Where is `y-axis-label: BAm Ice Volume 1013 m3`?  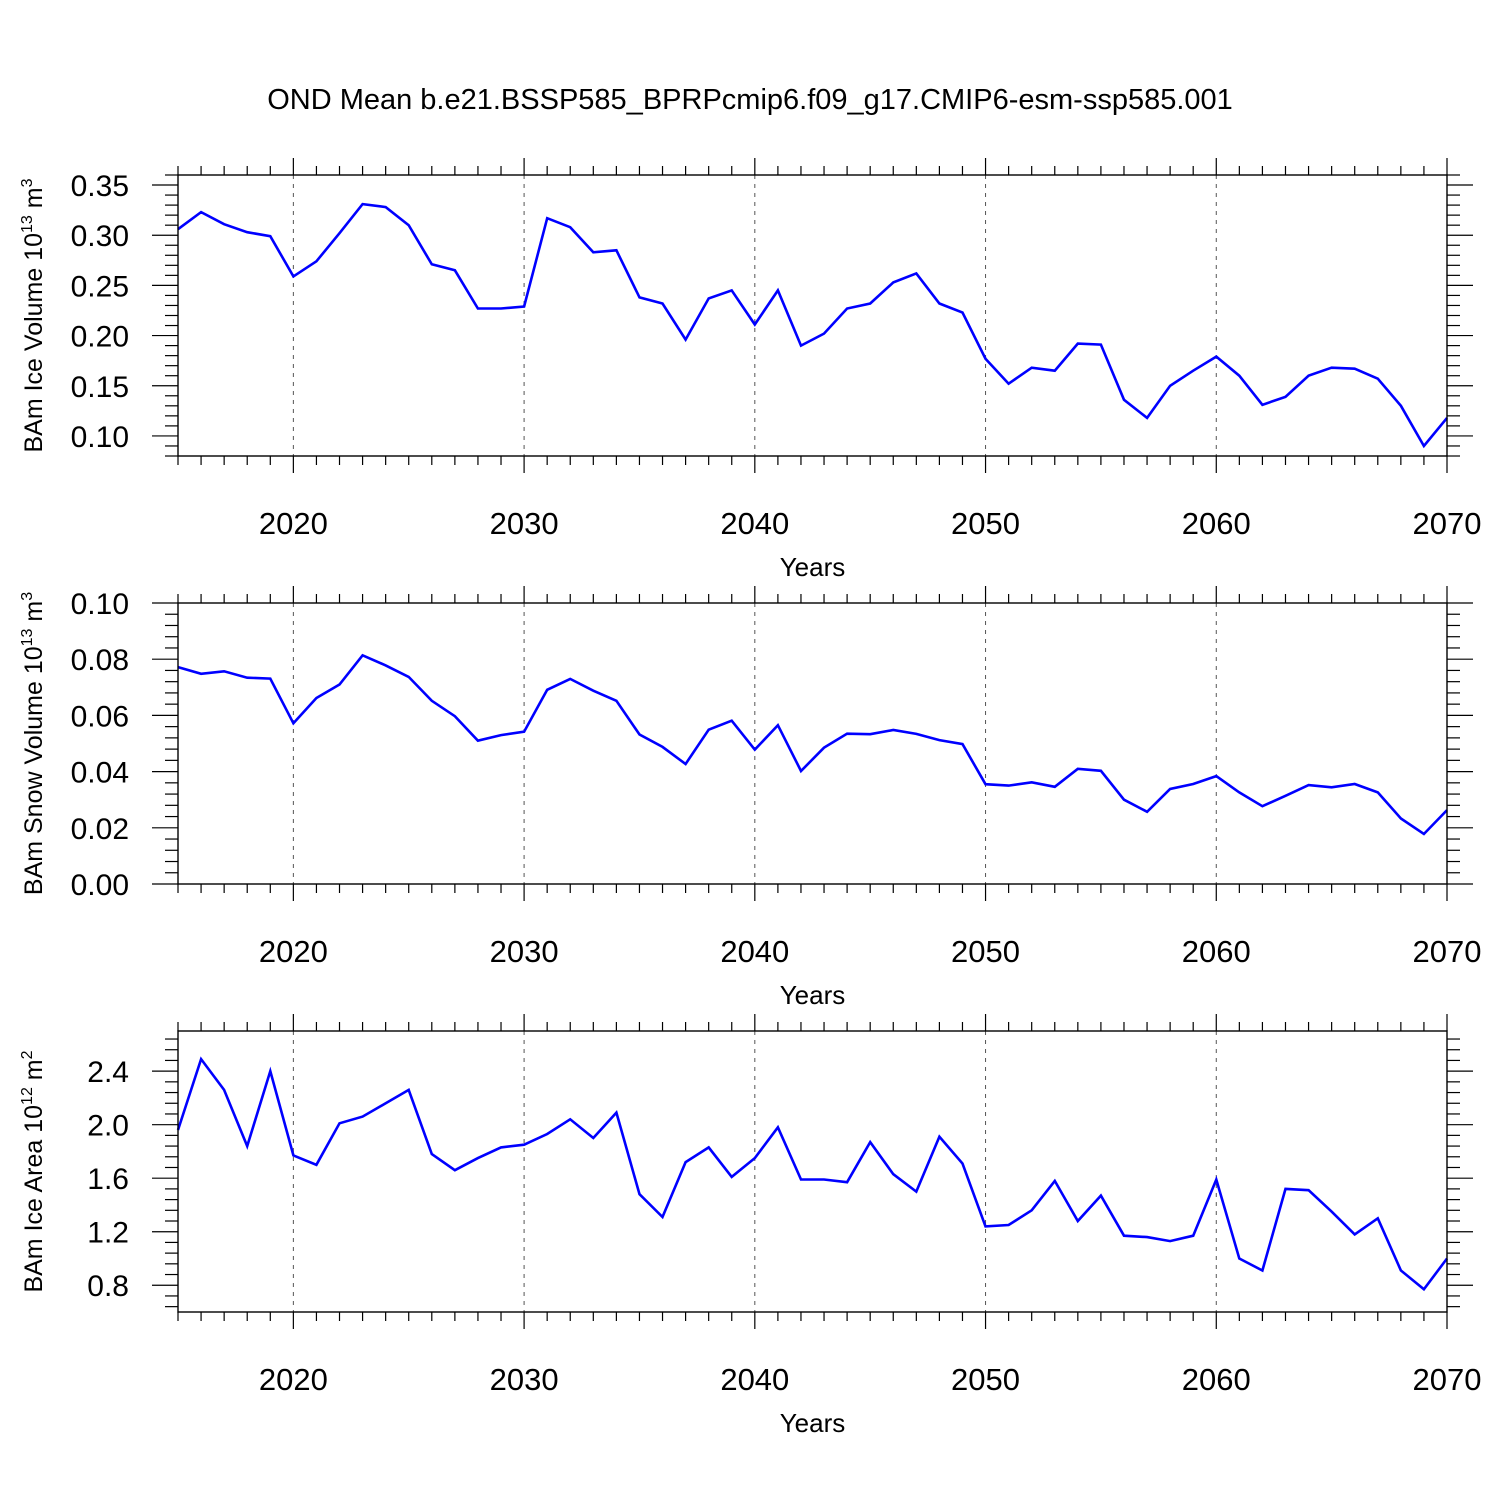 y-axis-label: BAm Ice Volume 1013 m3 is located at coordinates (33, 315).